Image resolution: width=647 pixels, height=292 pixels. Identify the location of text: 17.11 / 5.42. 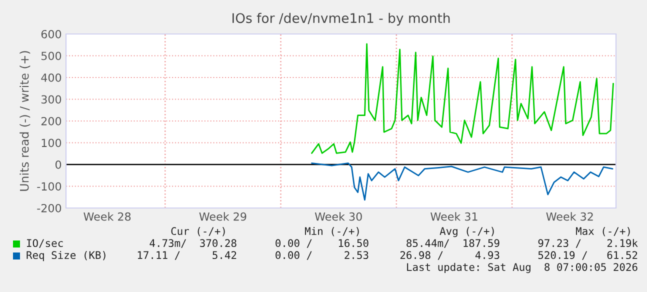
(187, 255).